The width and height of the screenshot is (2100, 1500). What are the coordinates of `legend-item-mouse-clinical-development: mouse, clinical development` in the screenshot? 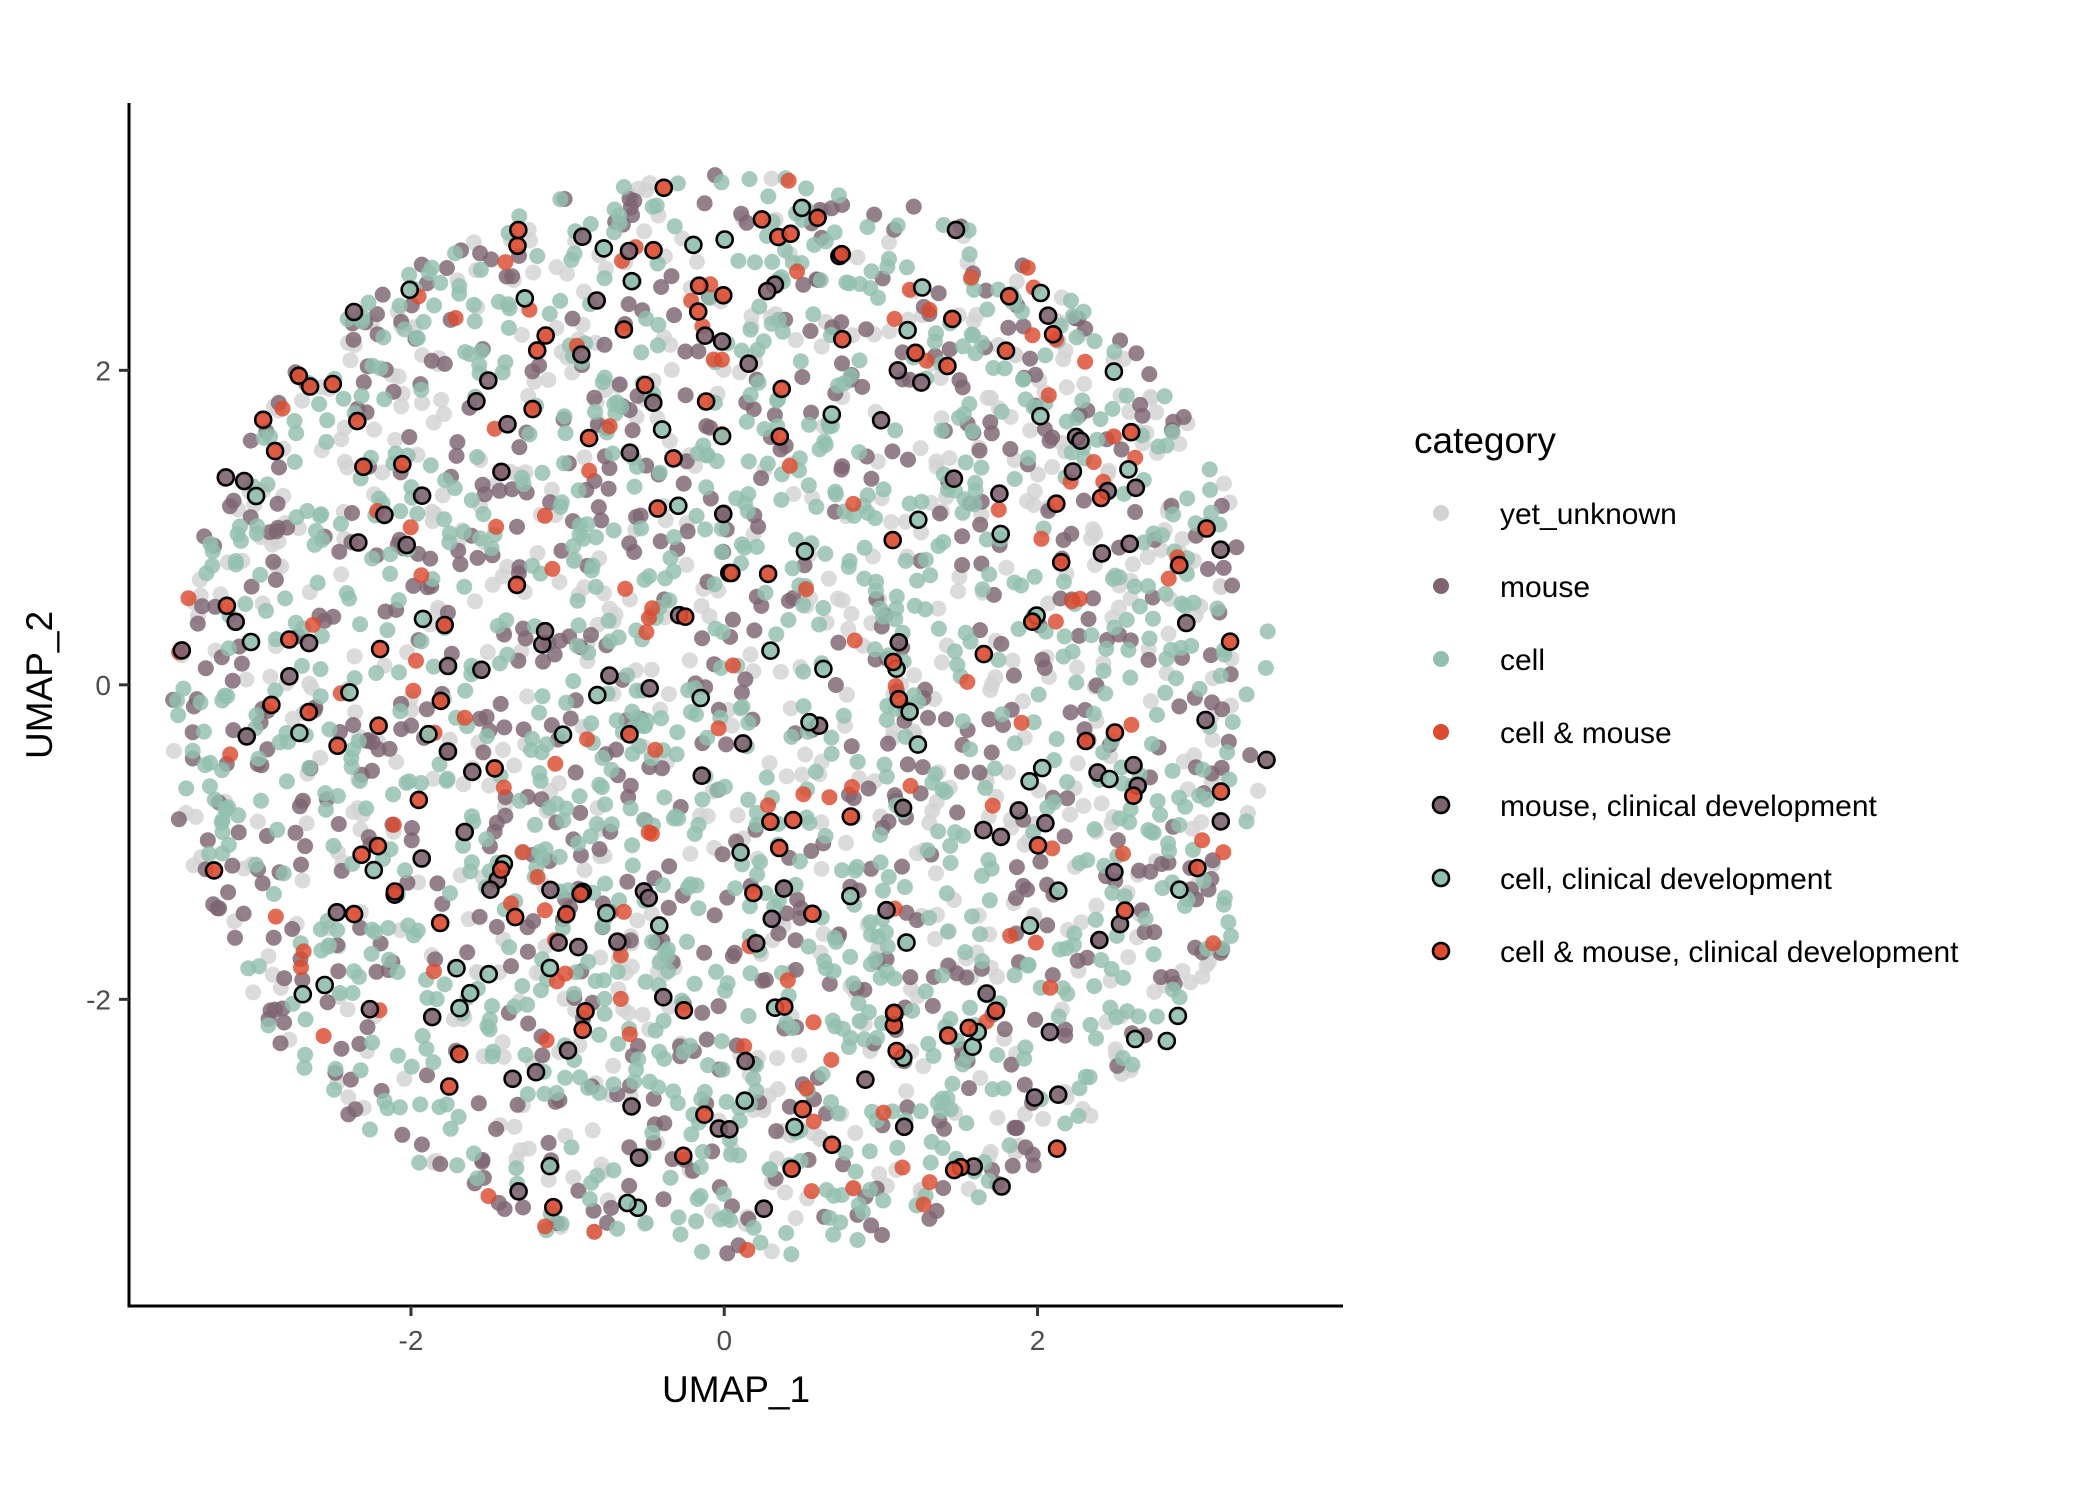 It's located at (1654, 806).